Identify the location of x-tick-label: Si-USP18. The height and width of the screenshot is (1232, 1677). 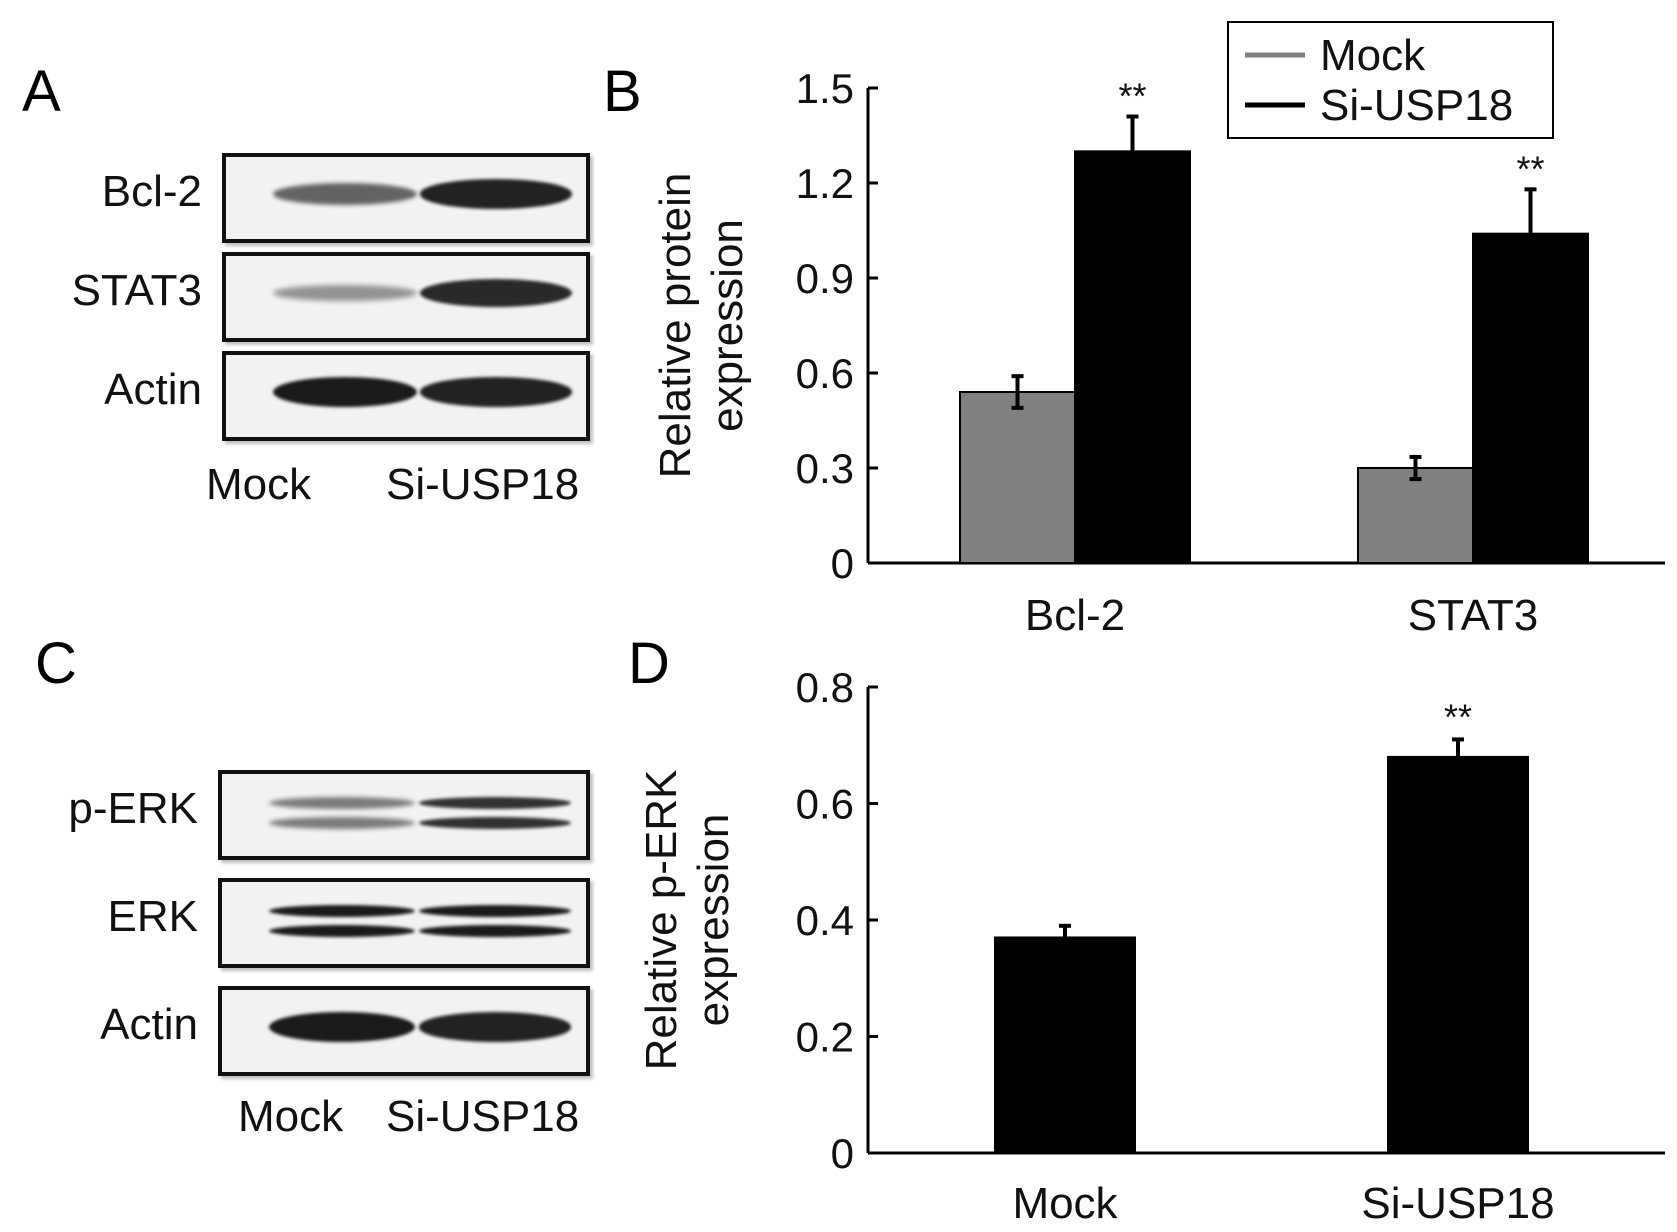
(1457, 1203).